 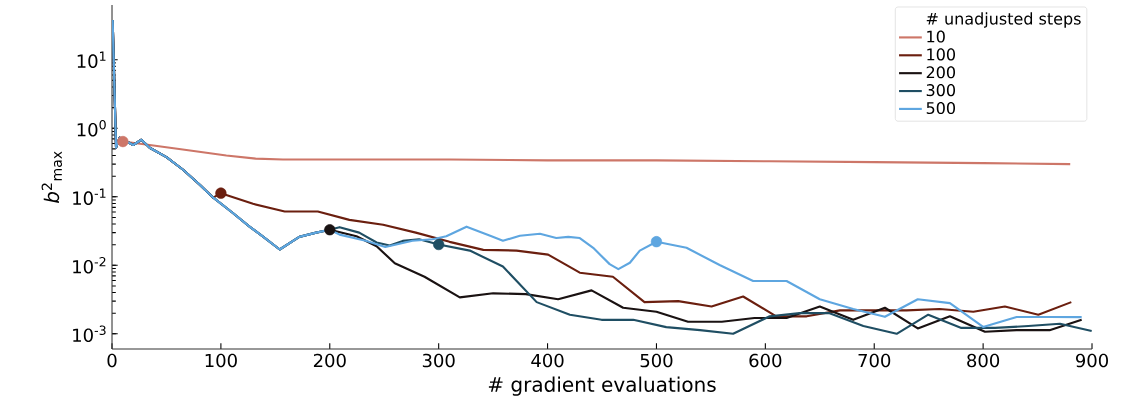 I want to click on x-tick-label: 200, so click(x=329, y=360).